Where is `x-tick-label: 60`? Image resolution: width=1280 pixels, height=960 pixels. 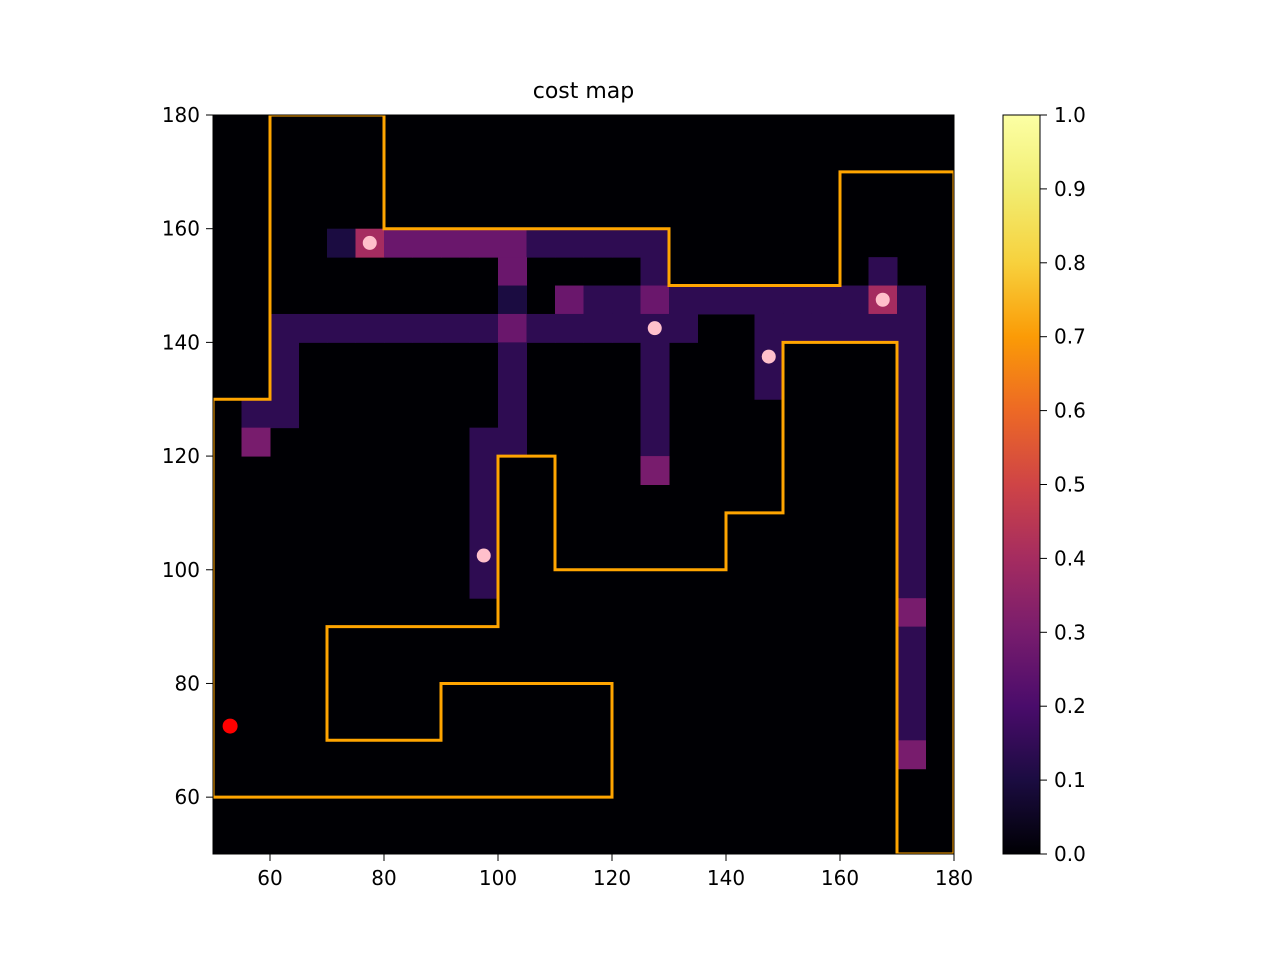
x-tick-label: 60 is located at coordinates (269, 878).